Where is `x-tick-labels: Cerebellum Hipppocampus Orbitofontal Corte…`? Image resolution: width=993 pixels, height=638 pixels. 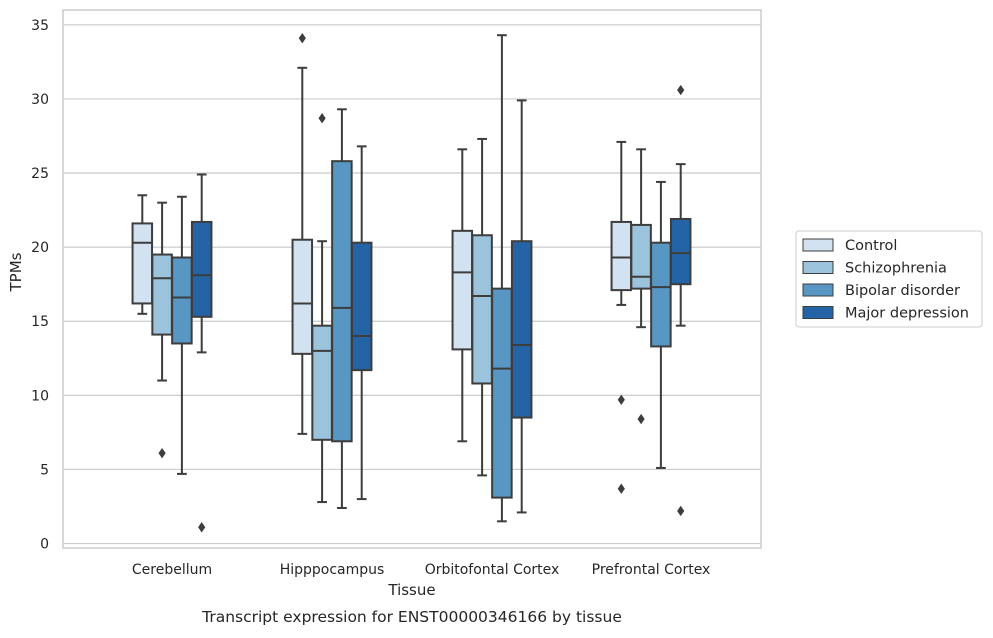 x-tick-labels: Cerebellum Hipppocampus Orbitofontal Corte… is located at coordinates (421, 570).